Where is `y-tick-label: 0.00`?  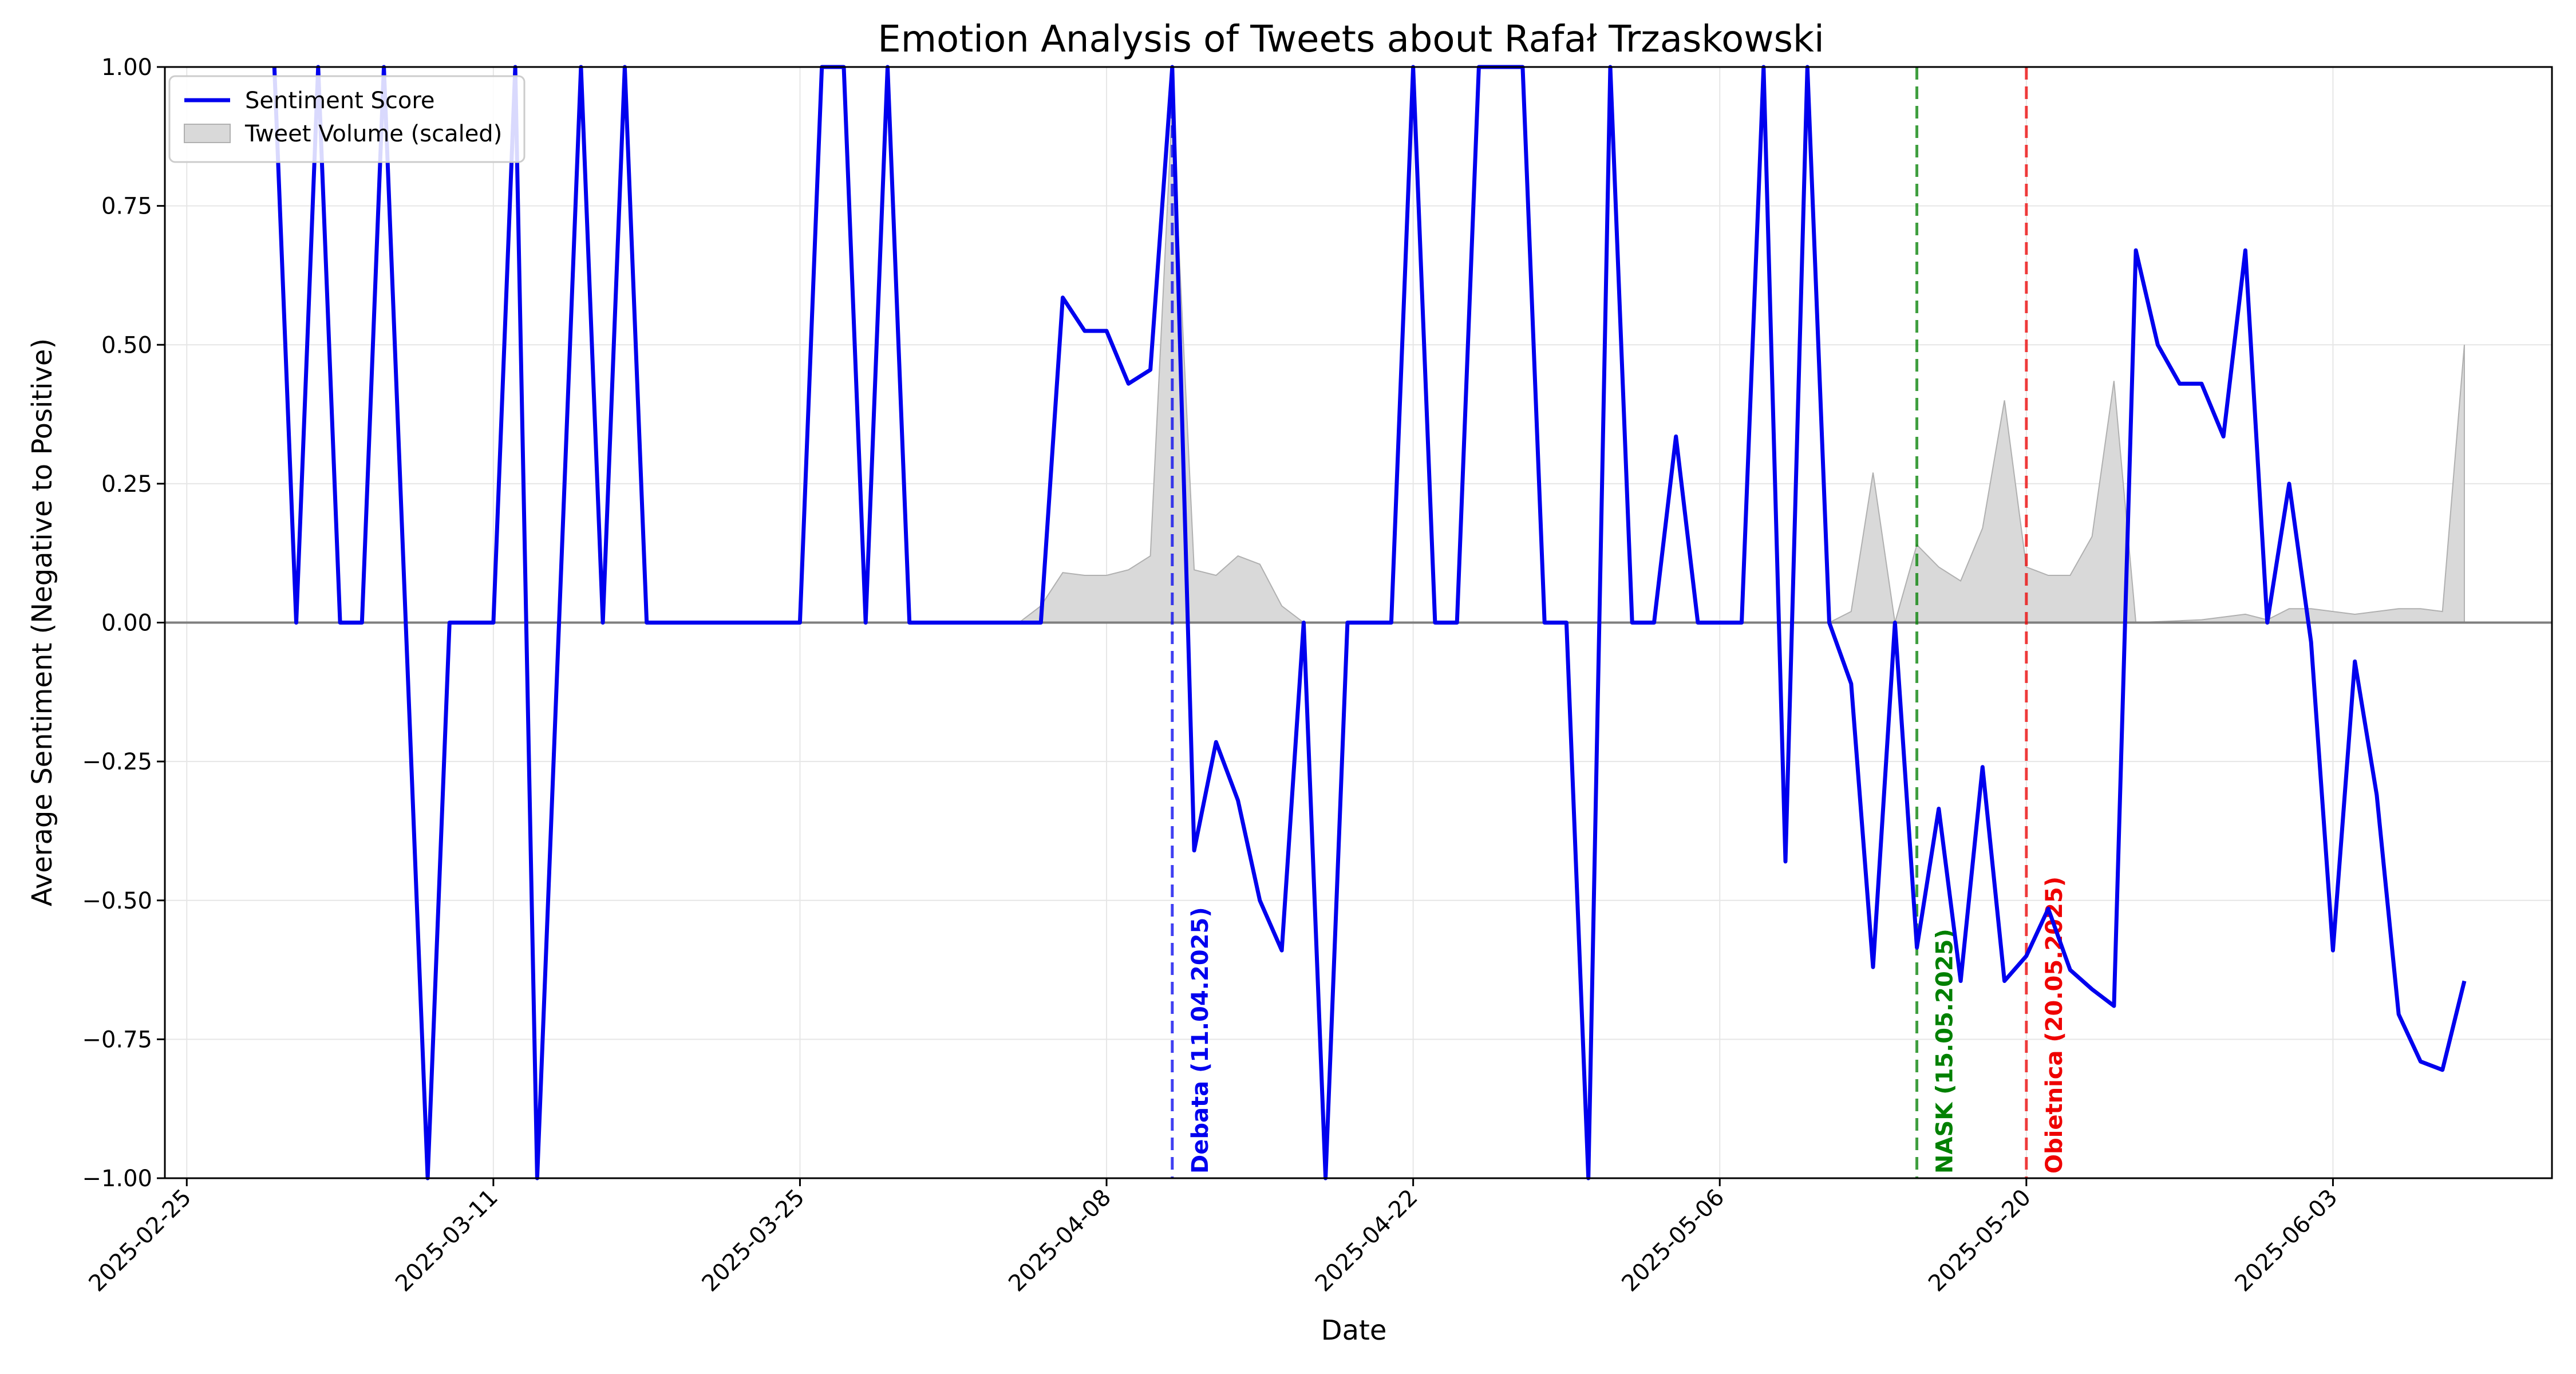
y-tick-label: 0.00 is located at coordinates (126, 623).